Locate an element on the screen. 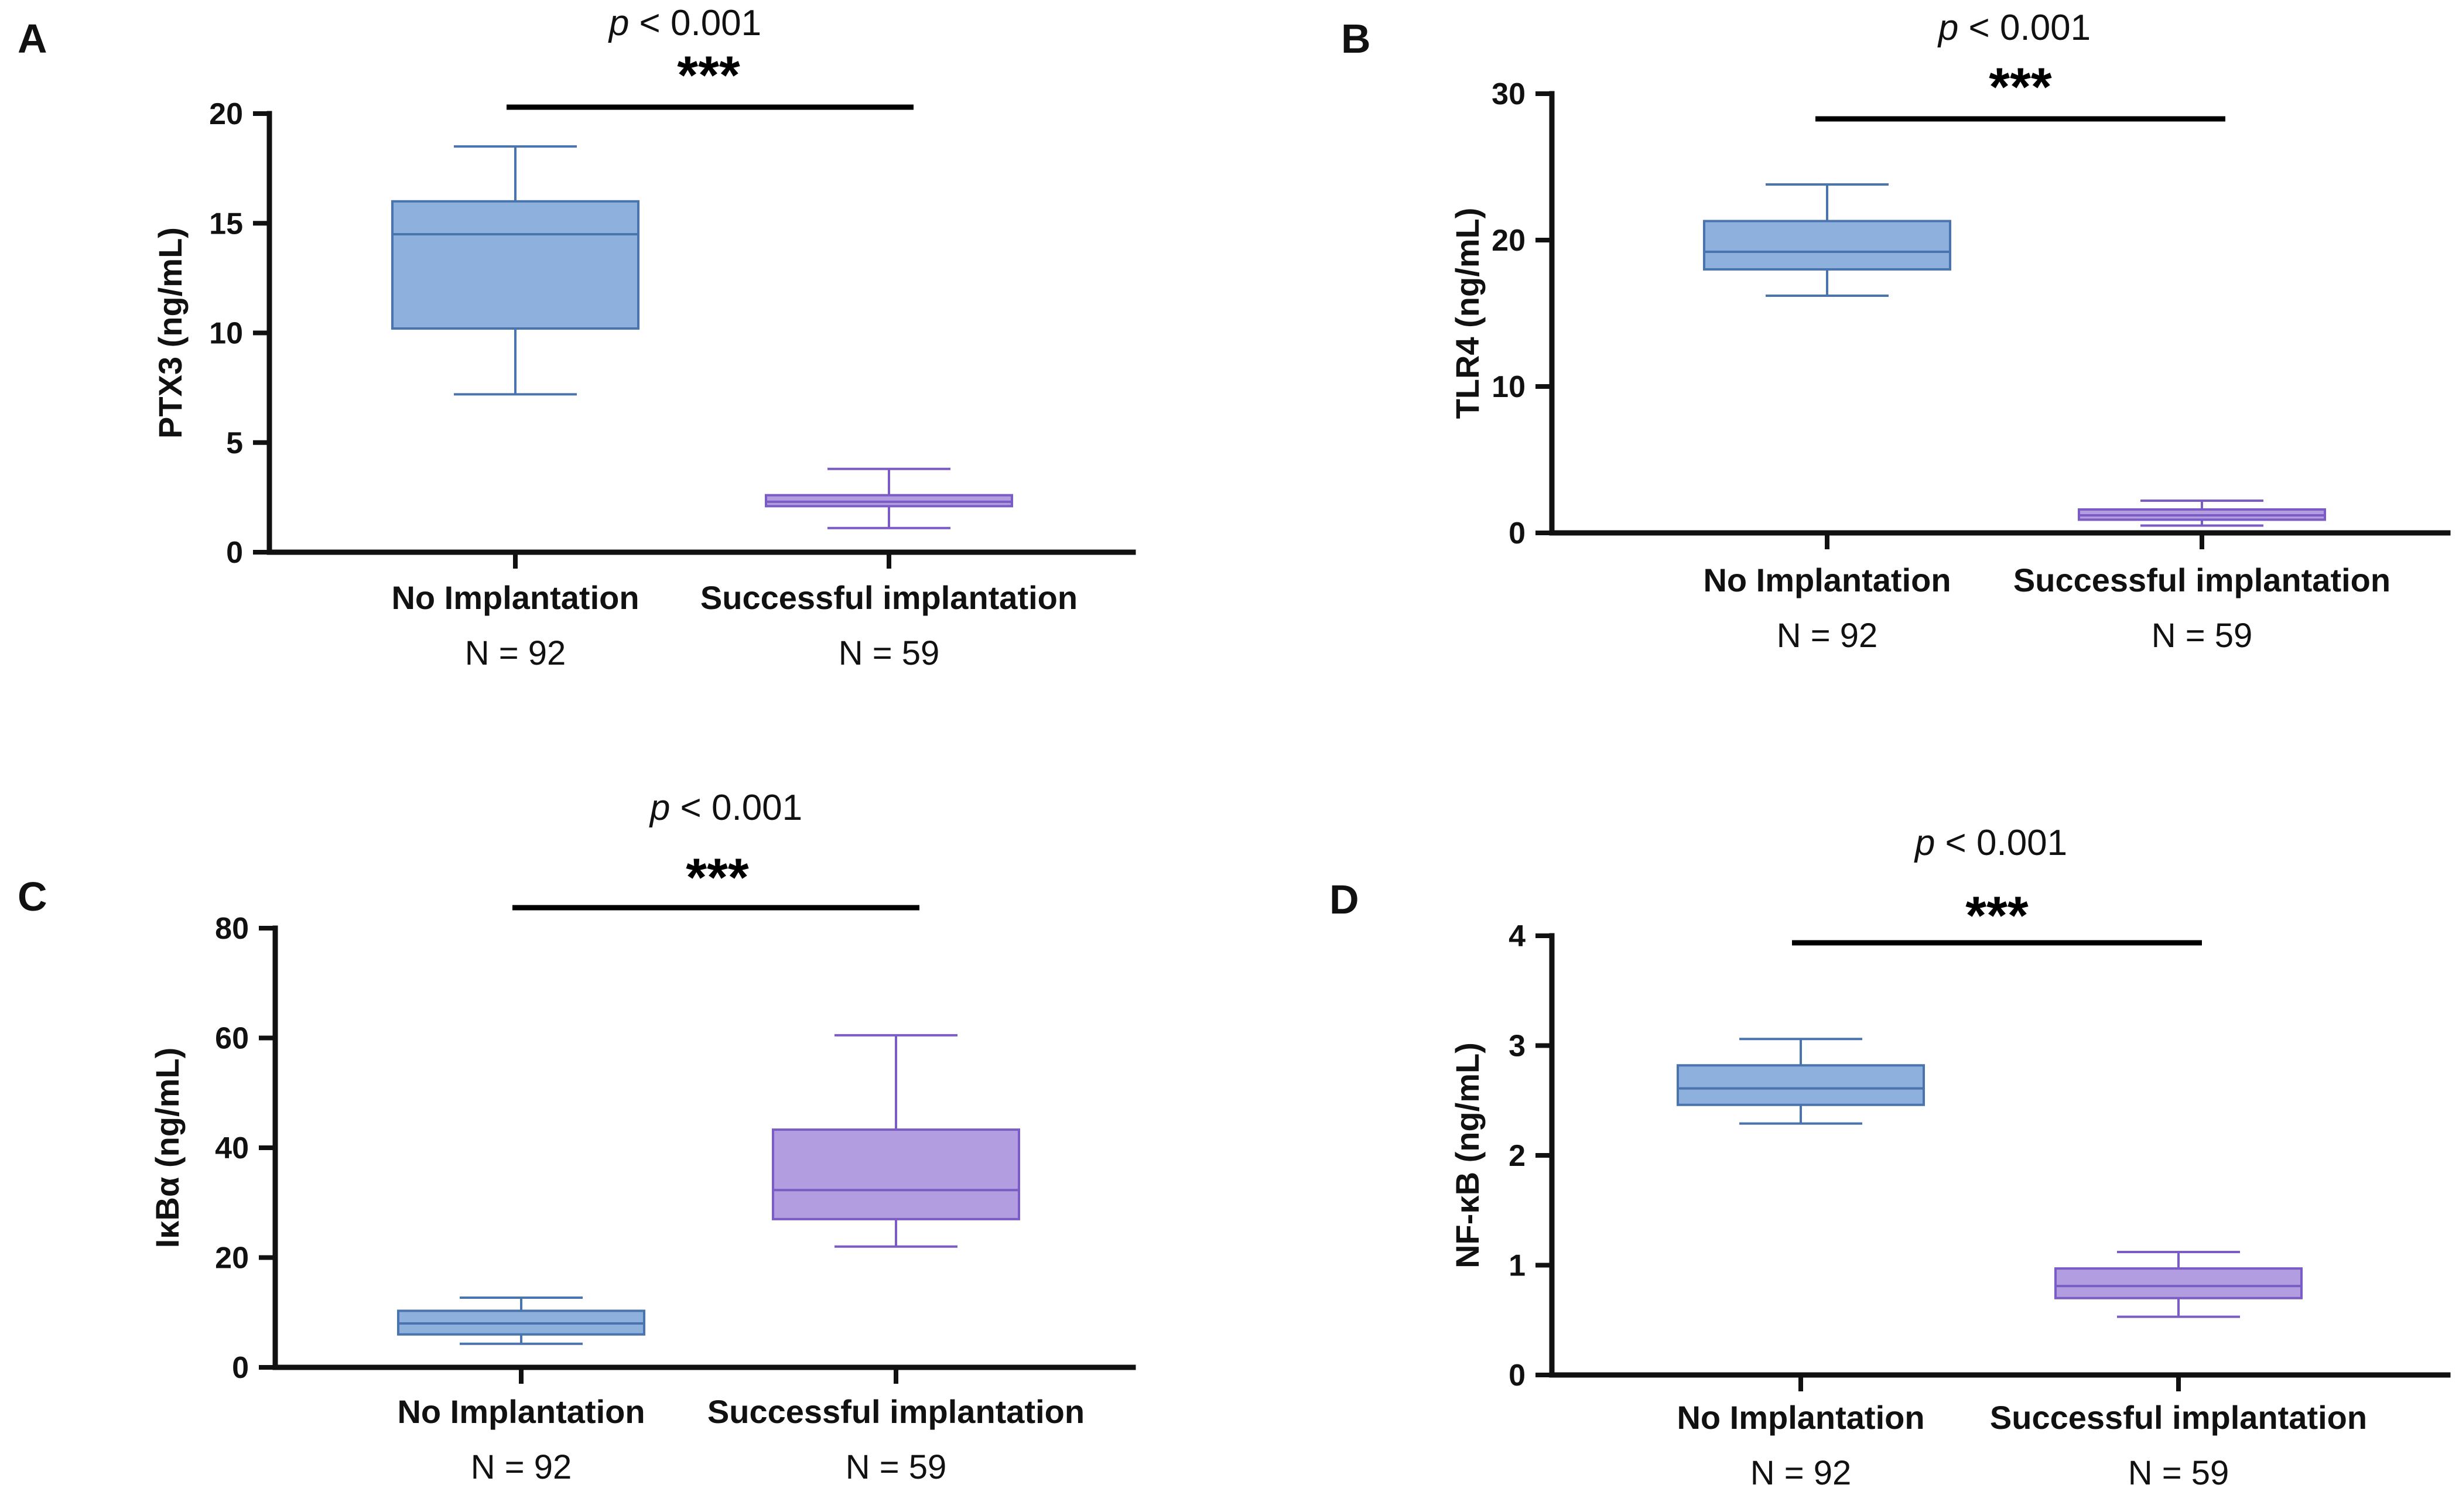 The image size is (2459, 1512). y-axis-label: NF-κB (ng/mL) is located at coordinates (1467, 1155).